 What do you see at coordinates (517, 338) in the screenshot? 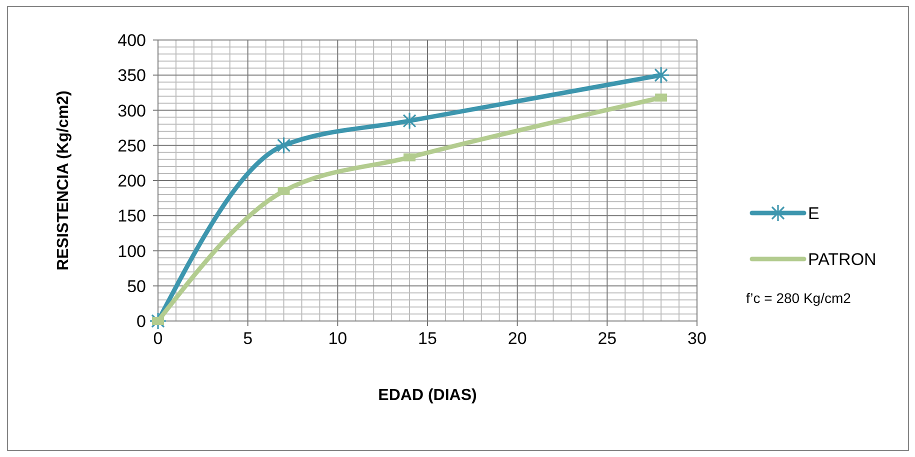
I see `x-tick-label: 20` at bounding box center [517, 338].